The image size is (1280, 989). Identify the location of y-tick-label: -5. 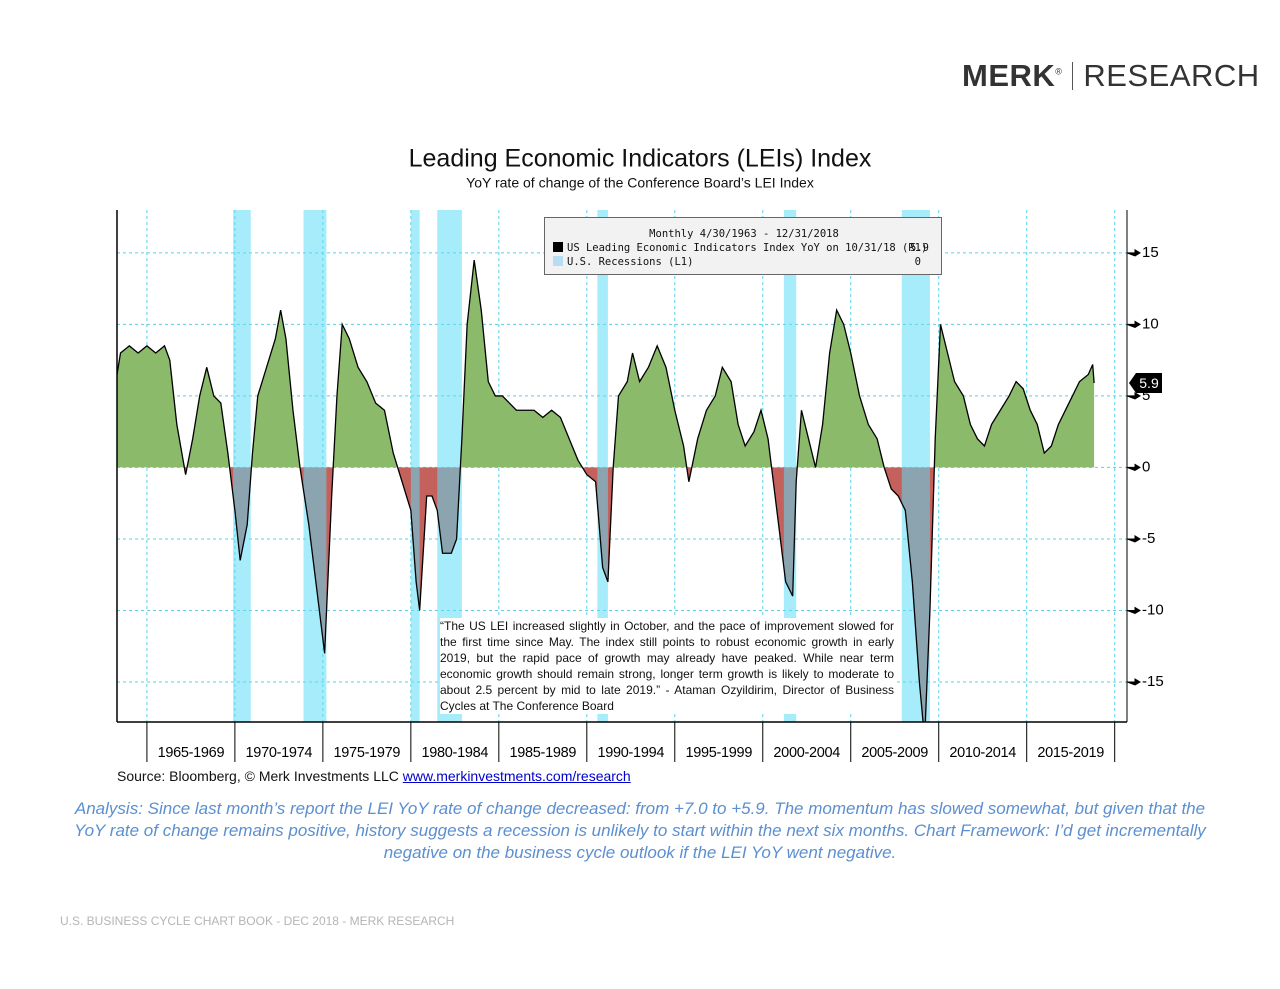
(1148, 538).